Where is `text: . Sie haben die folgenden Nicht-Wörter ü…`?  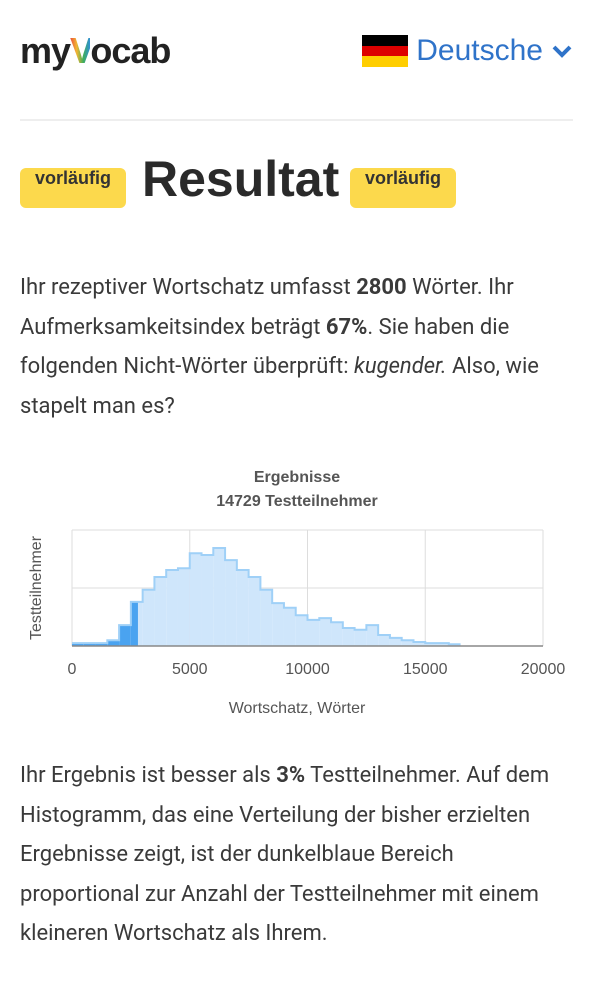 text: . Sie haben die folgenden Nicht-Wörter ü… is located at coordinates (265, 347).